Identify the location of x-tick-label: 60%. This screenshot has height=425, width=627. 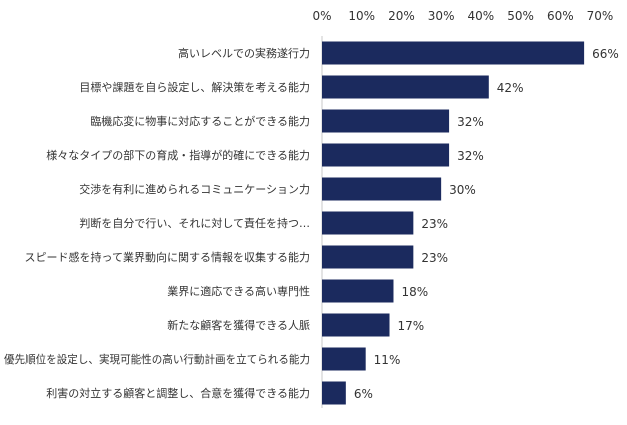
(560, 16).